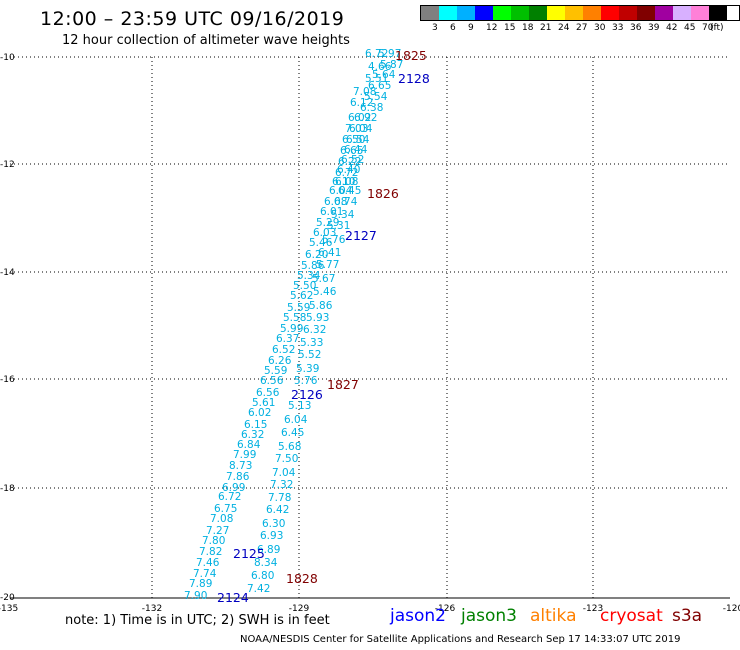 The height and width of the screenshot is (650, 740). I want to click on wave-height-value: 7.46, so click(208, 563).